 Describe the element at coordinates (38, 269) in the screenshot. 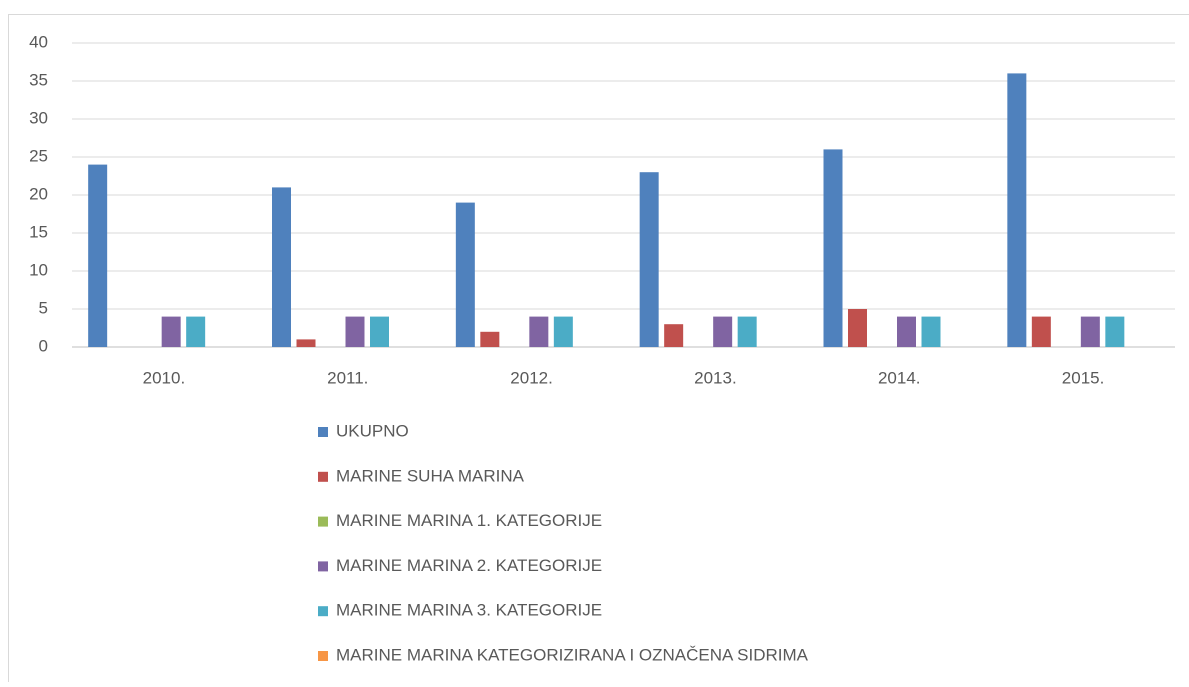

I see `y-tick-label: 10` at that location.